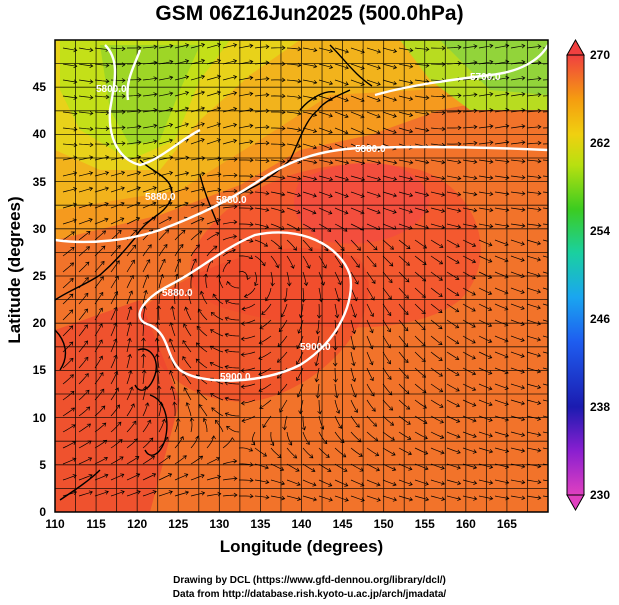  I want to click on y-tick-label: 10, so click(39, 417).